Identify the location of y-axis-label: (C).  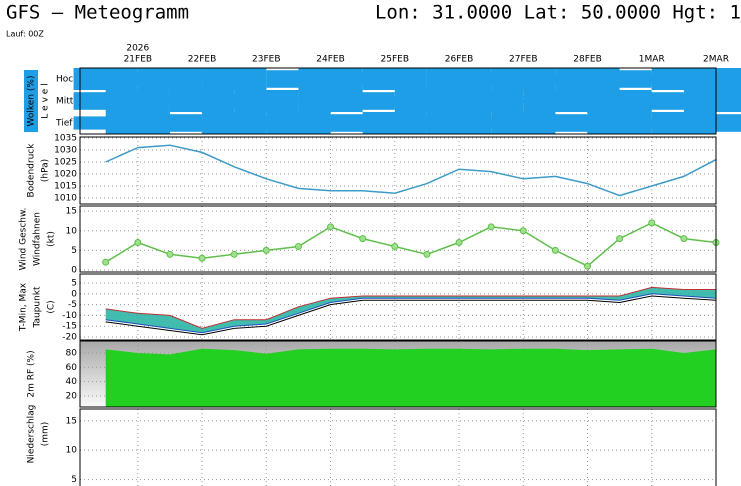
(52, 306).